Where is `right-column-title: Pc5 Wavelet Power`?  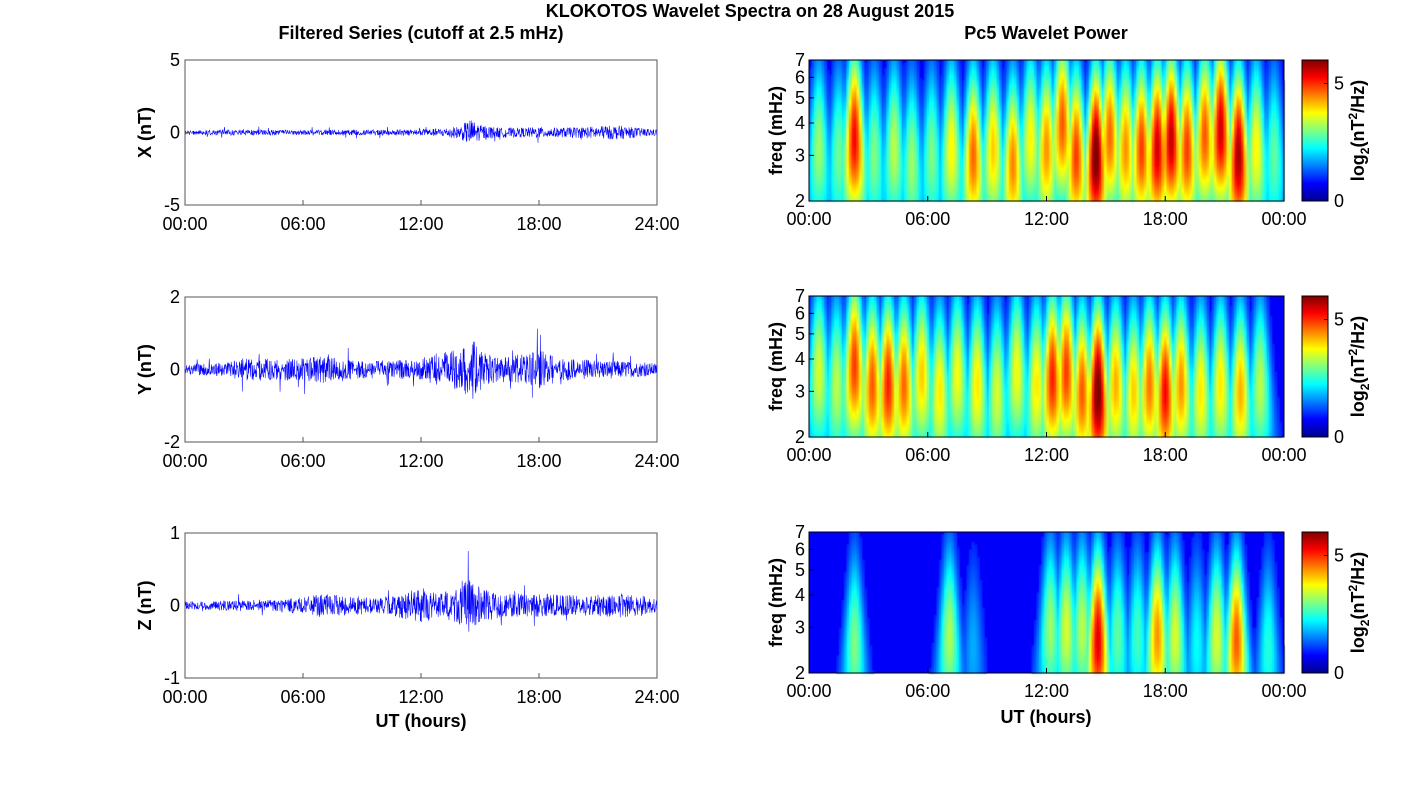
right-column-title: Pc5 Wavelet Power is located at coordinates (1045, 33).